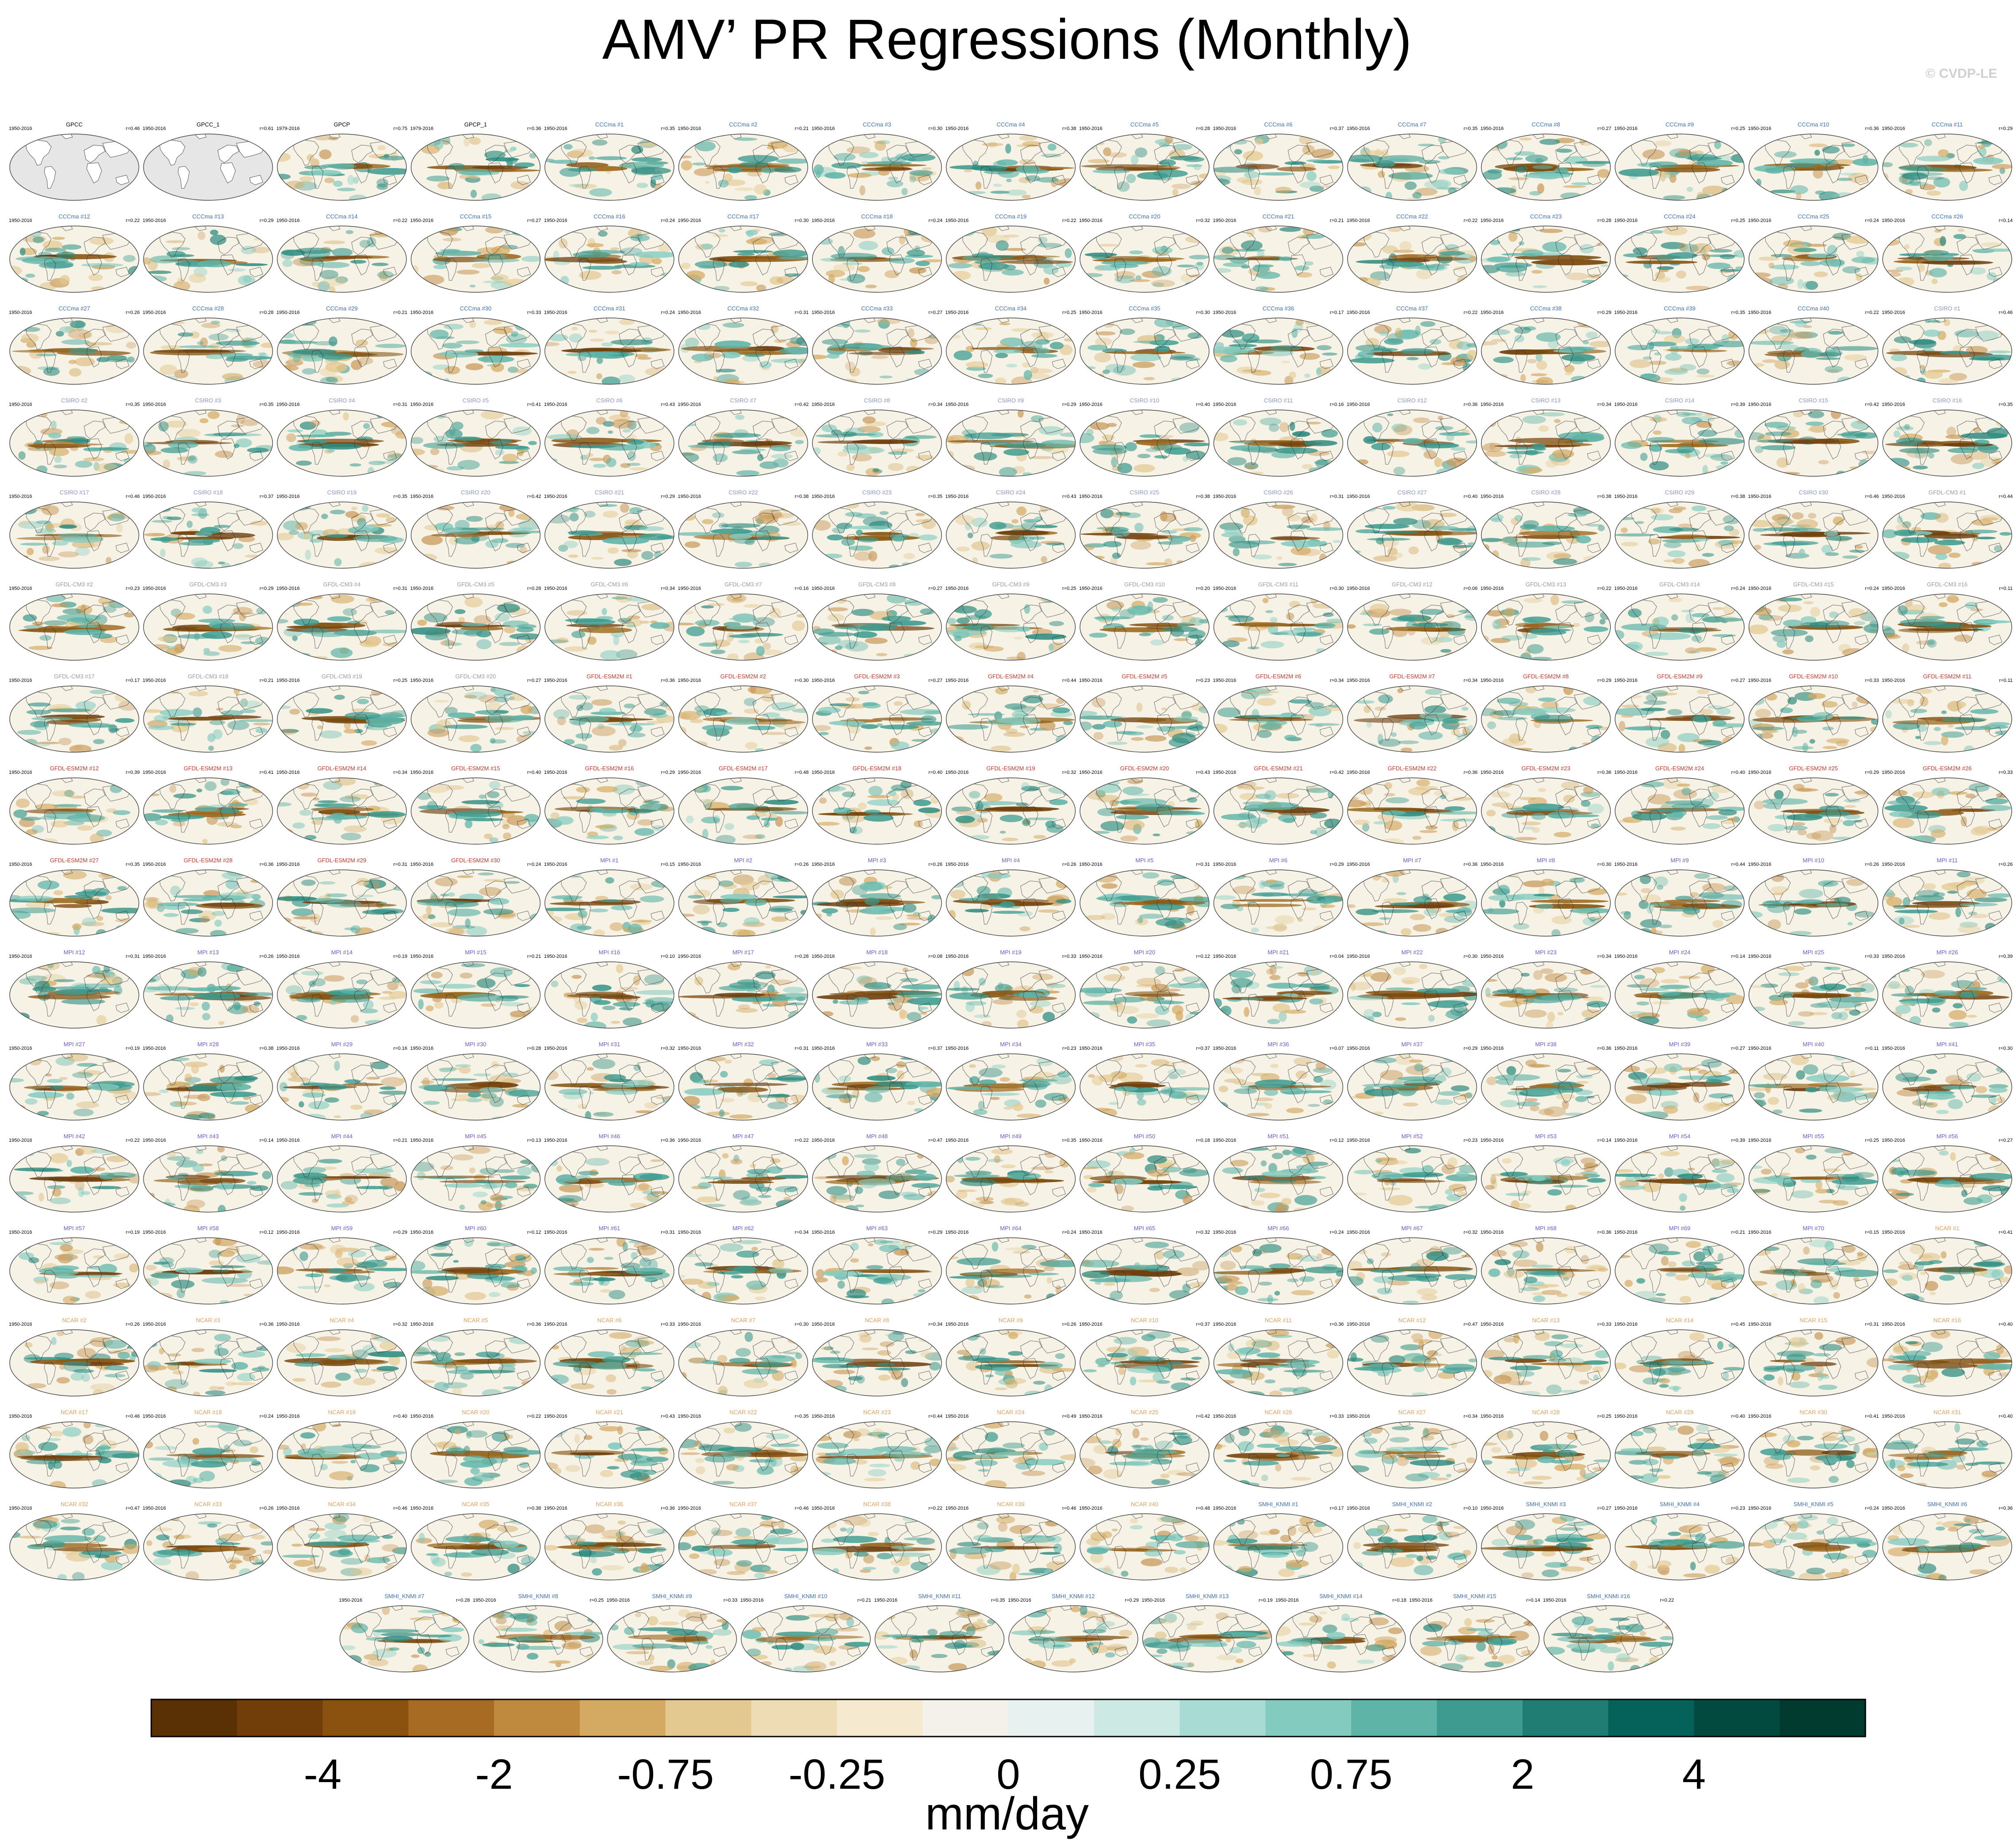 The image size is (2014, 1848). Describe the element at coordinates (1412, 713) in the screenshot. I see `panel: 1950-2016 GFDL-ESM2M #7 r=0.34` at that location.